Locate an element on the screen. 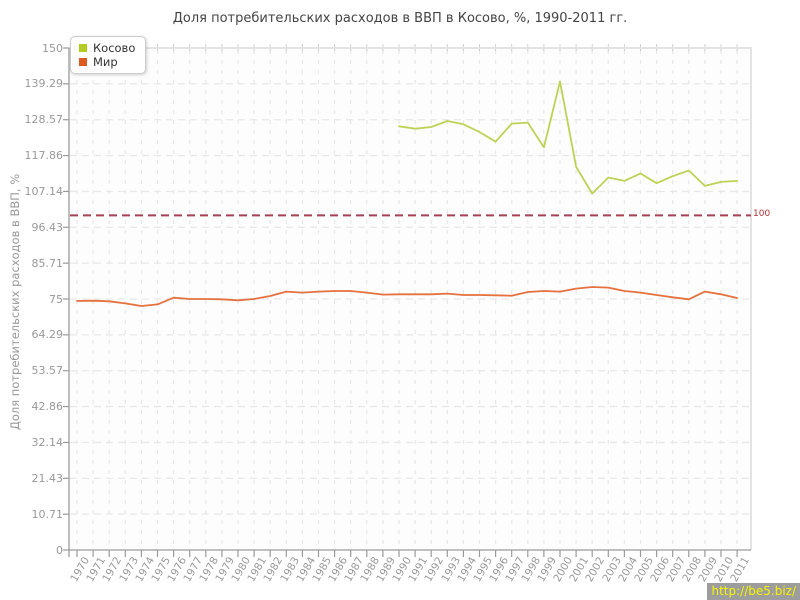 The width and height of the screenshot is (800, 600). watermark-link: http://be5.biz/ is located at coordinates (753, 591).